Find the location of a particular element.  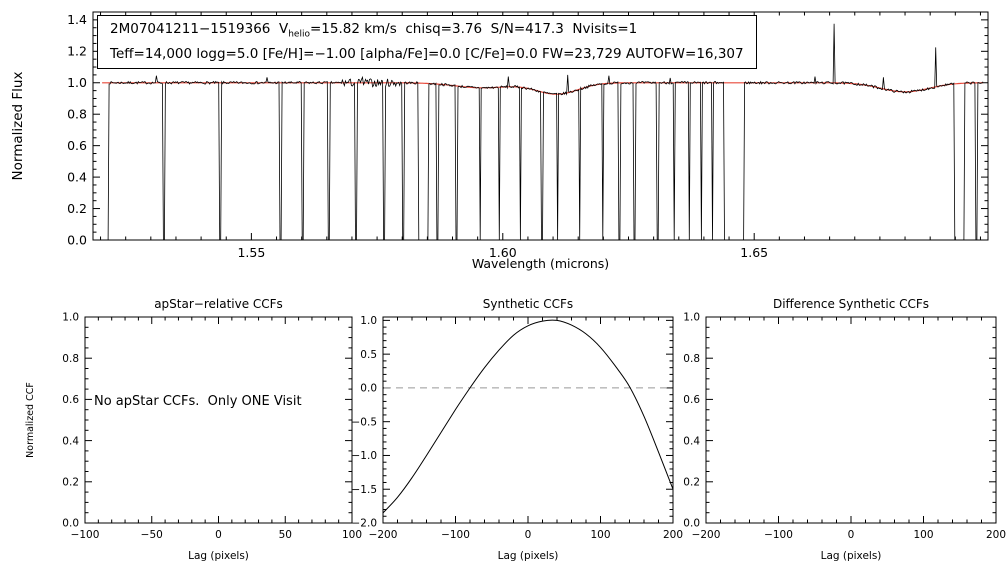

y-tick-label: 0.5 is located at coordinates (368, 355).